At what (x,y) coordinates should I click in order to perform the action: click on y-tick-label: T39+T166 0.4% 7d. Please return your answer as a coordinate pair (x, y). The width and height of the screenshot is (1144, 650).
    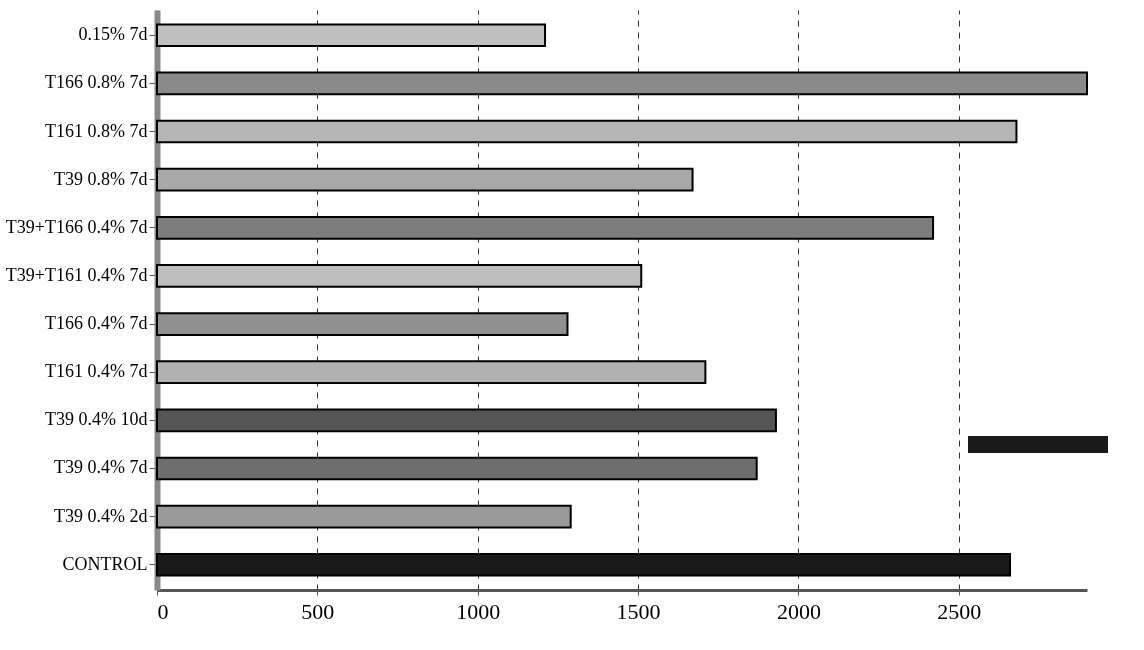
    Looking at the image, I should click on (76, 226).